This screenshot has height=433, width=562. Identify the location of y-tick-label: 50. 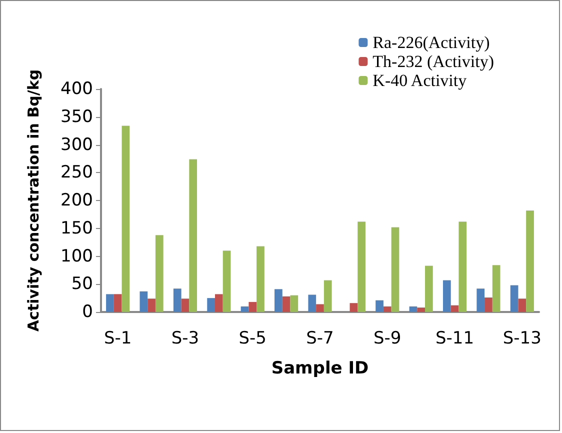
(82, 284).